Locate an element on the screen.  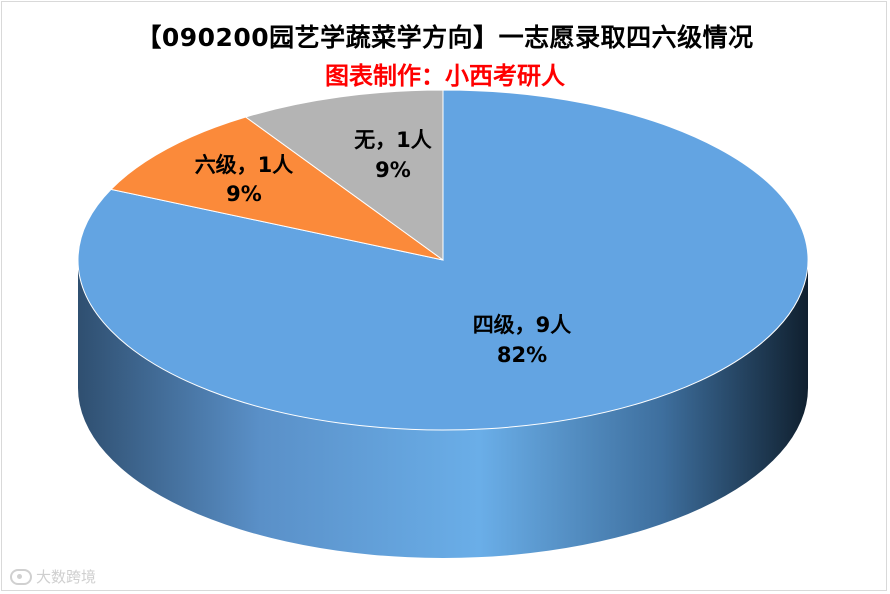
slice-label-liuji-line1: 六级，1人 is located at coordinates (244, 165).